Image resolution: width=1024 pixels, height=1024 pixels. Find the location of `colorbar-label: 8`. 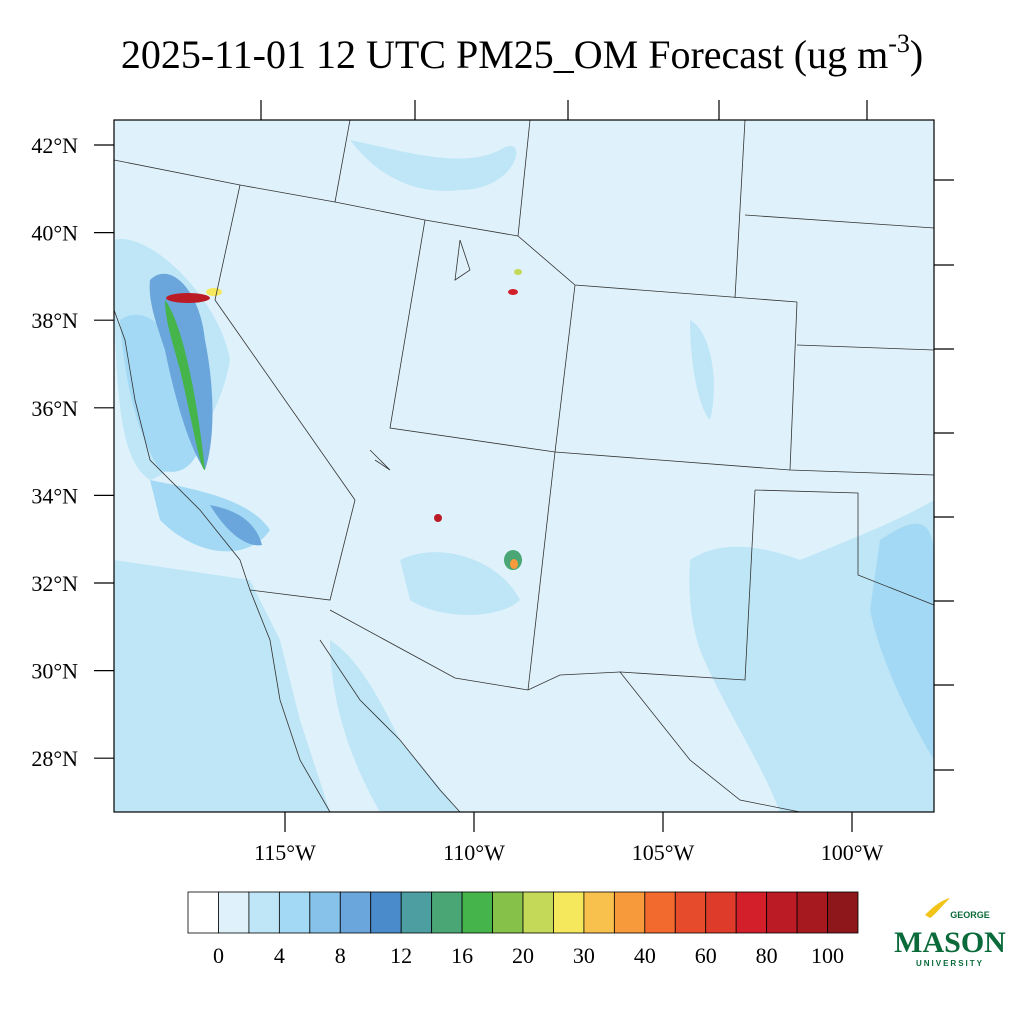

colorbar-label: 8 is located at coordinates (340, 955).